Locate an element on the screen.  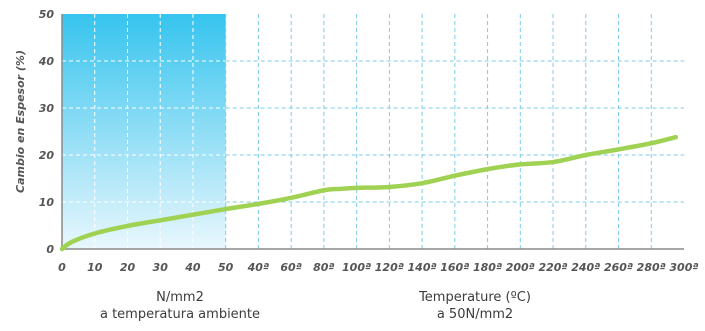
x-tick-label: 220ª is located at coordinates (552, 267).